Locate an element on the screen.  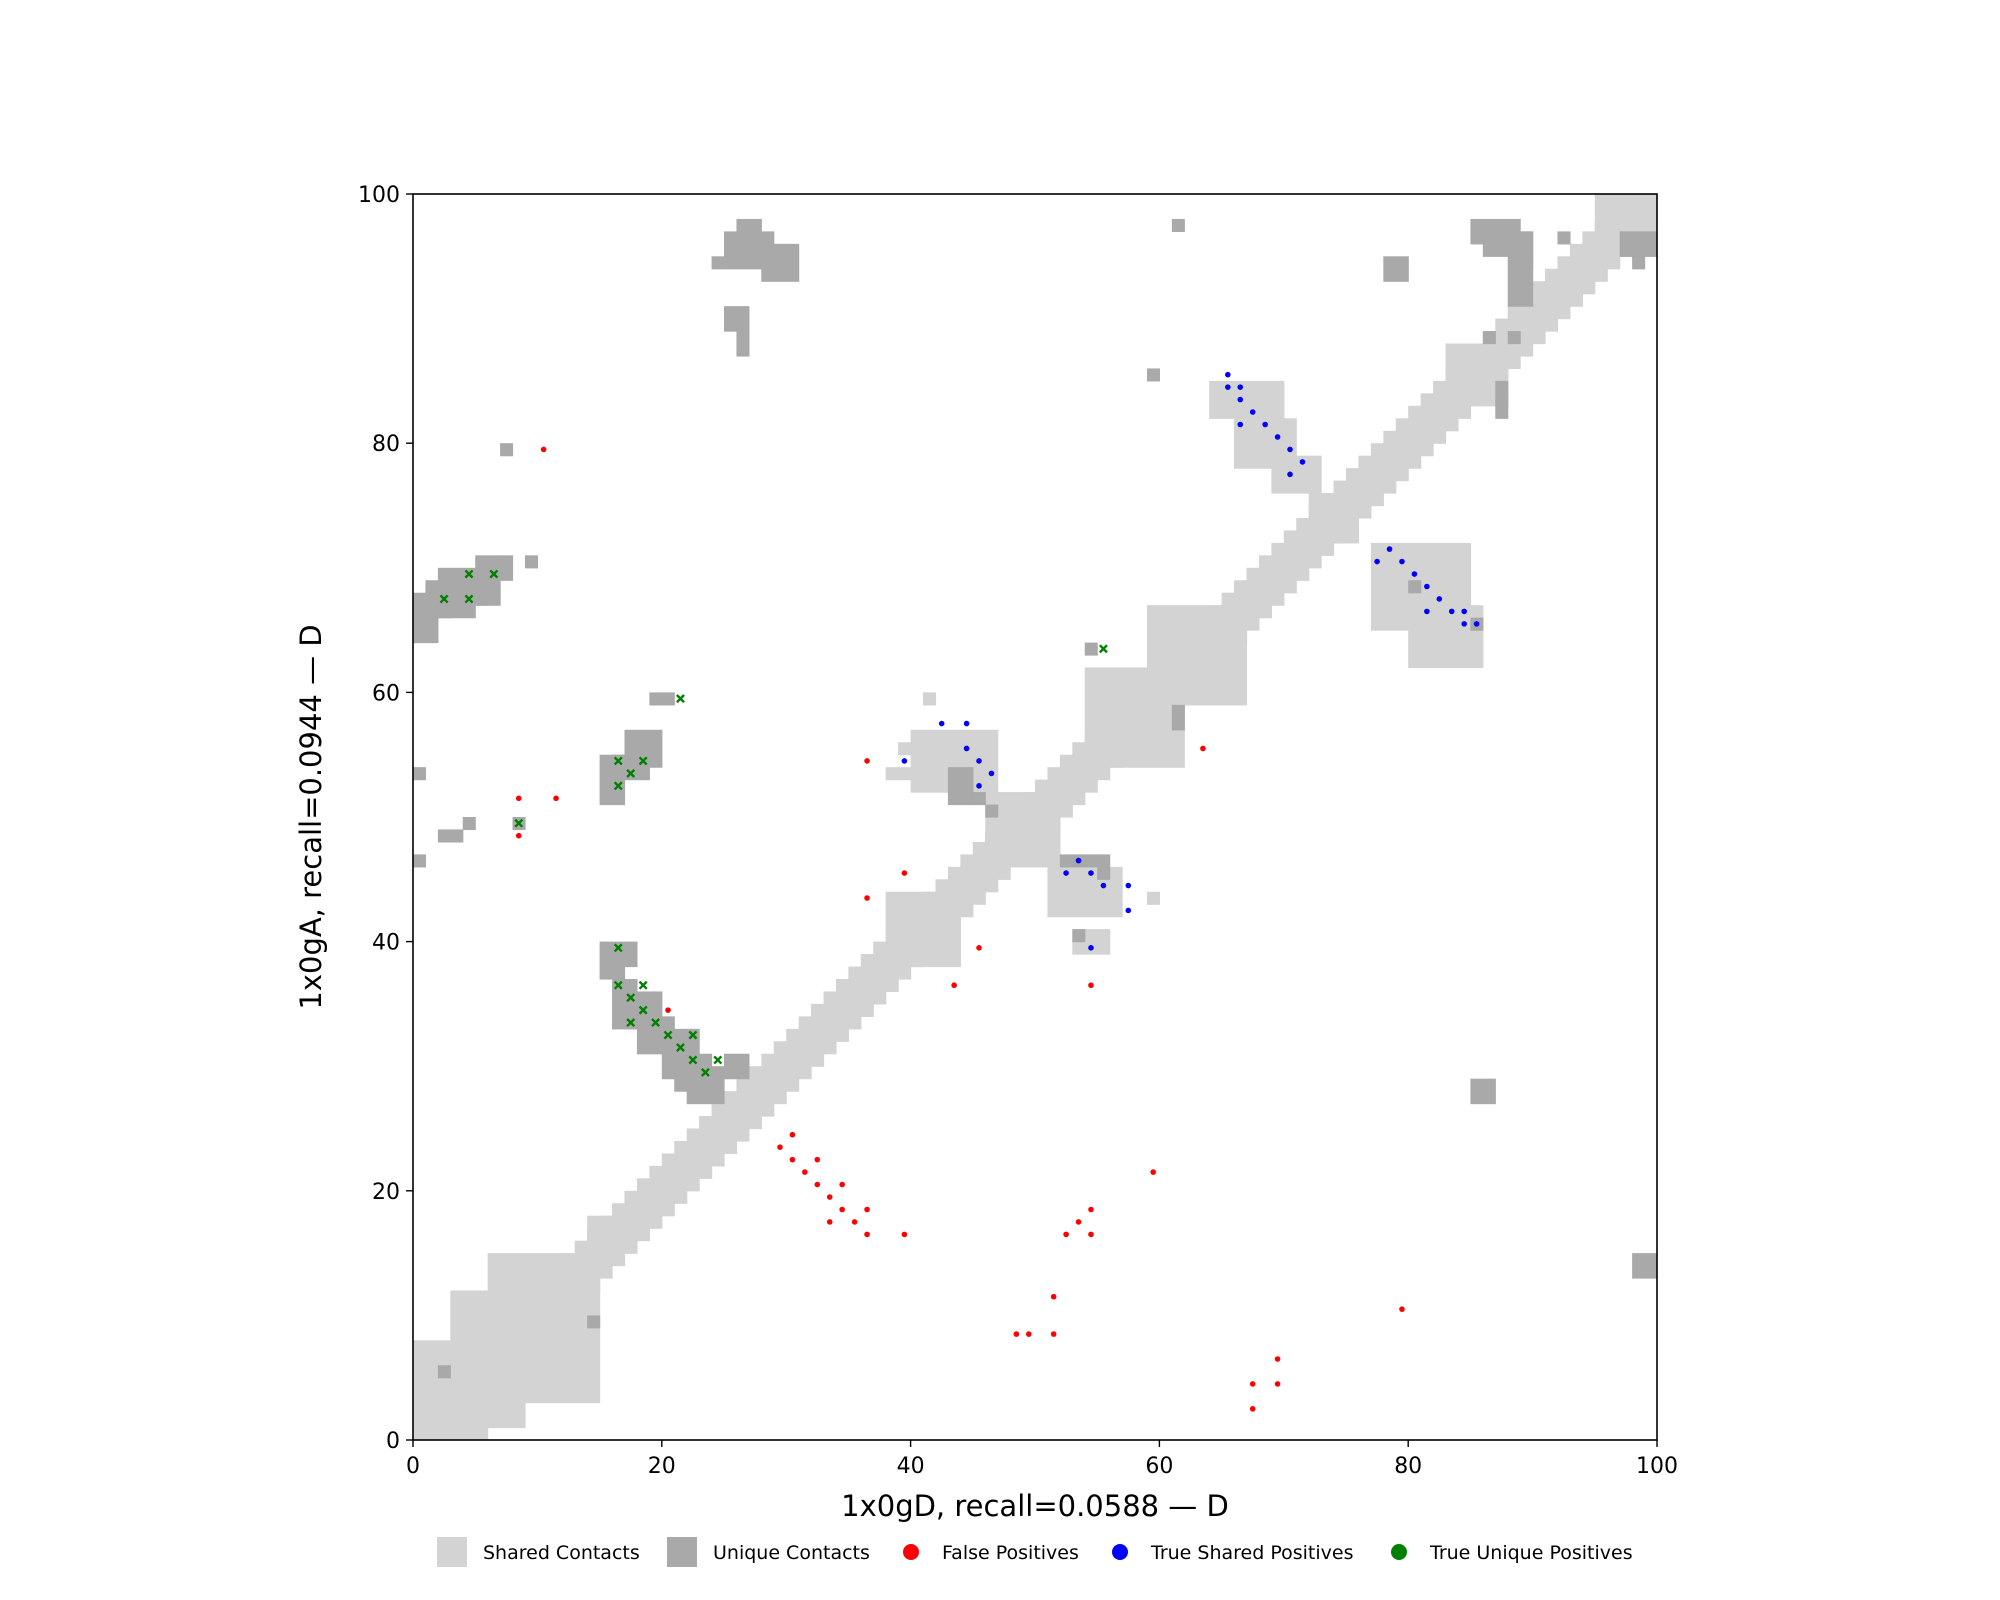
legend-swatch is located at coordinates (911, 1552).